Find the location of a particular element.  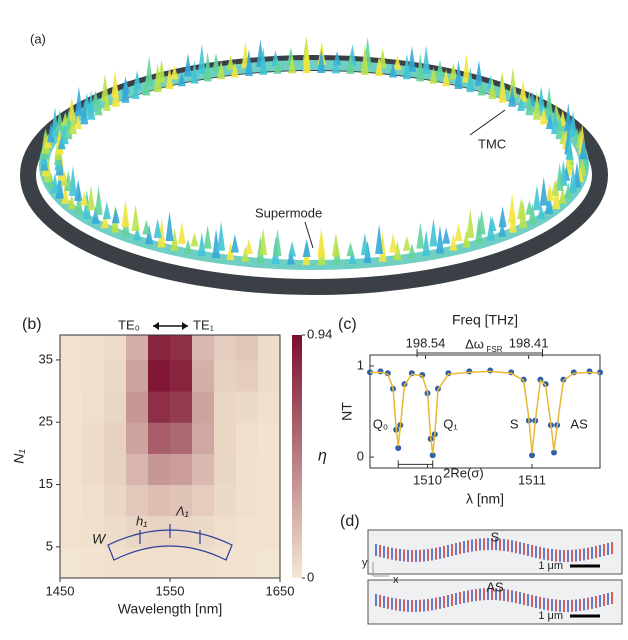

annotation: Δω is located at coordinates (474, 343).